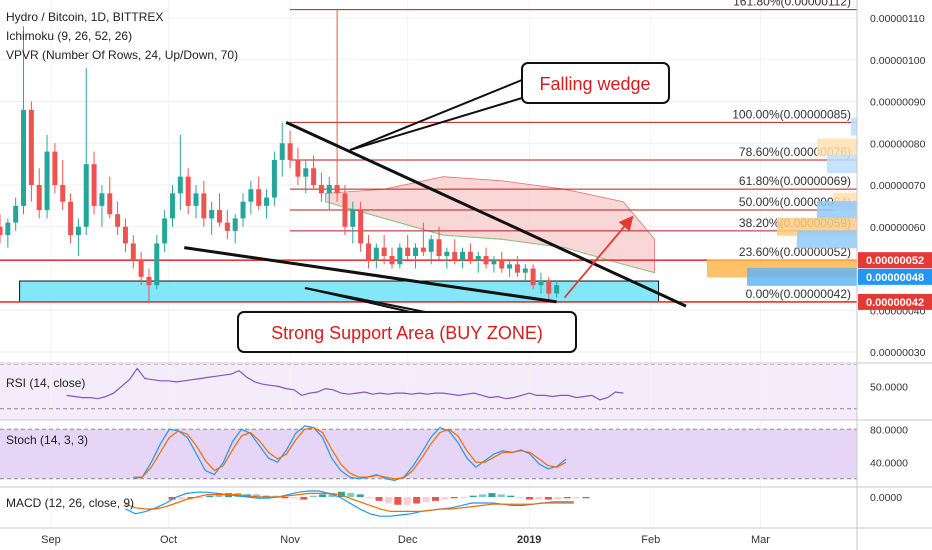 Image resolution: width=932 pixels, height=550 pixels. What do you see at coordinates (798, 294) in the screenshot?
I see `fib-label: 0.00%(0.00000042)` at bounding box center [798, 294].